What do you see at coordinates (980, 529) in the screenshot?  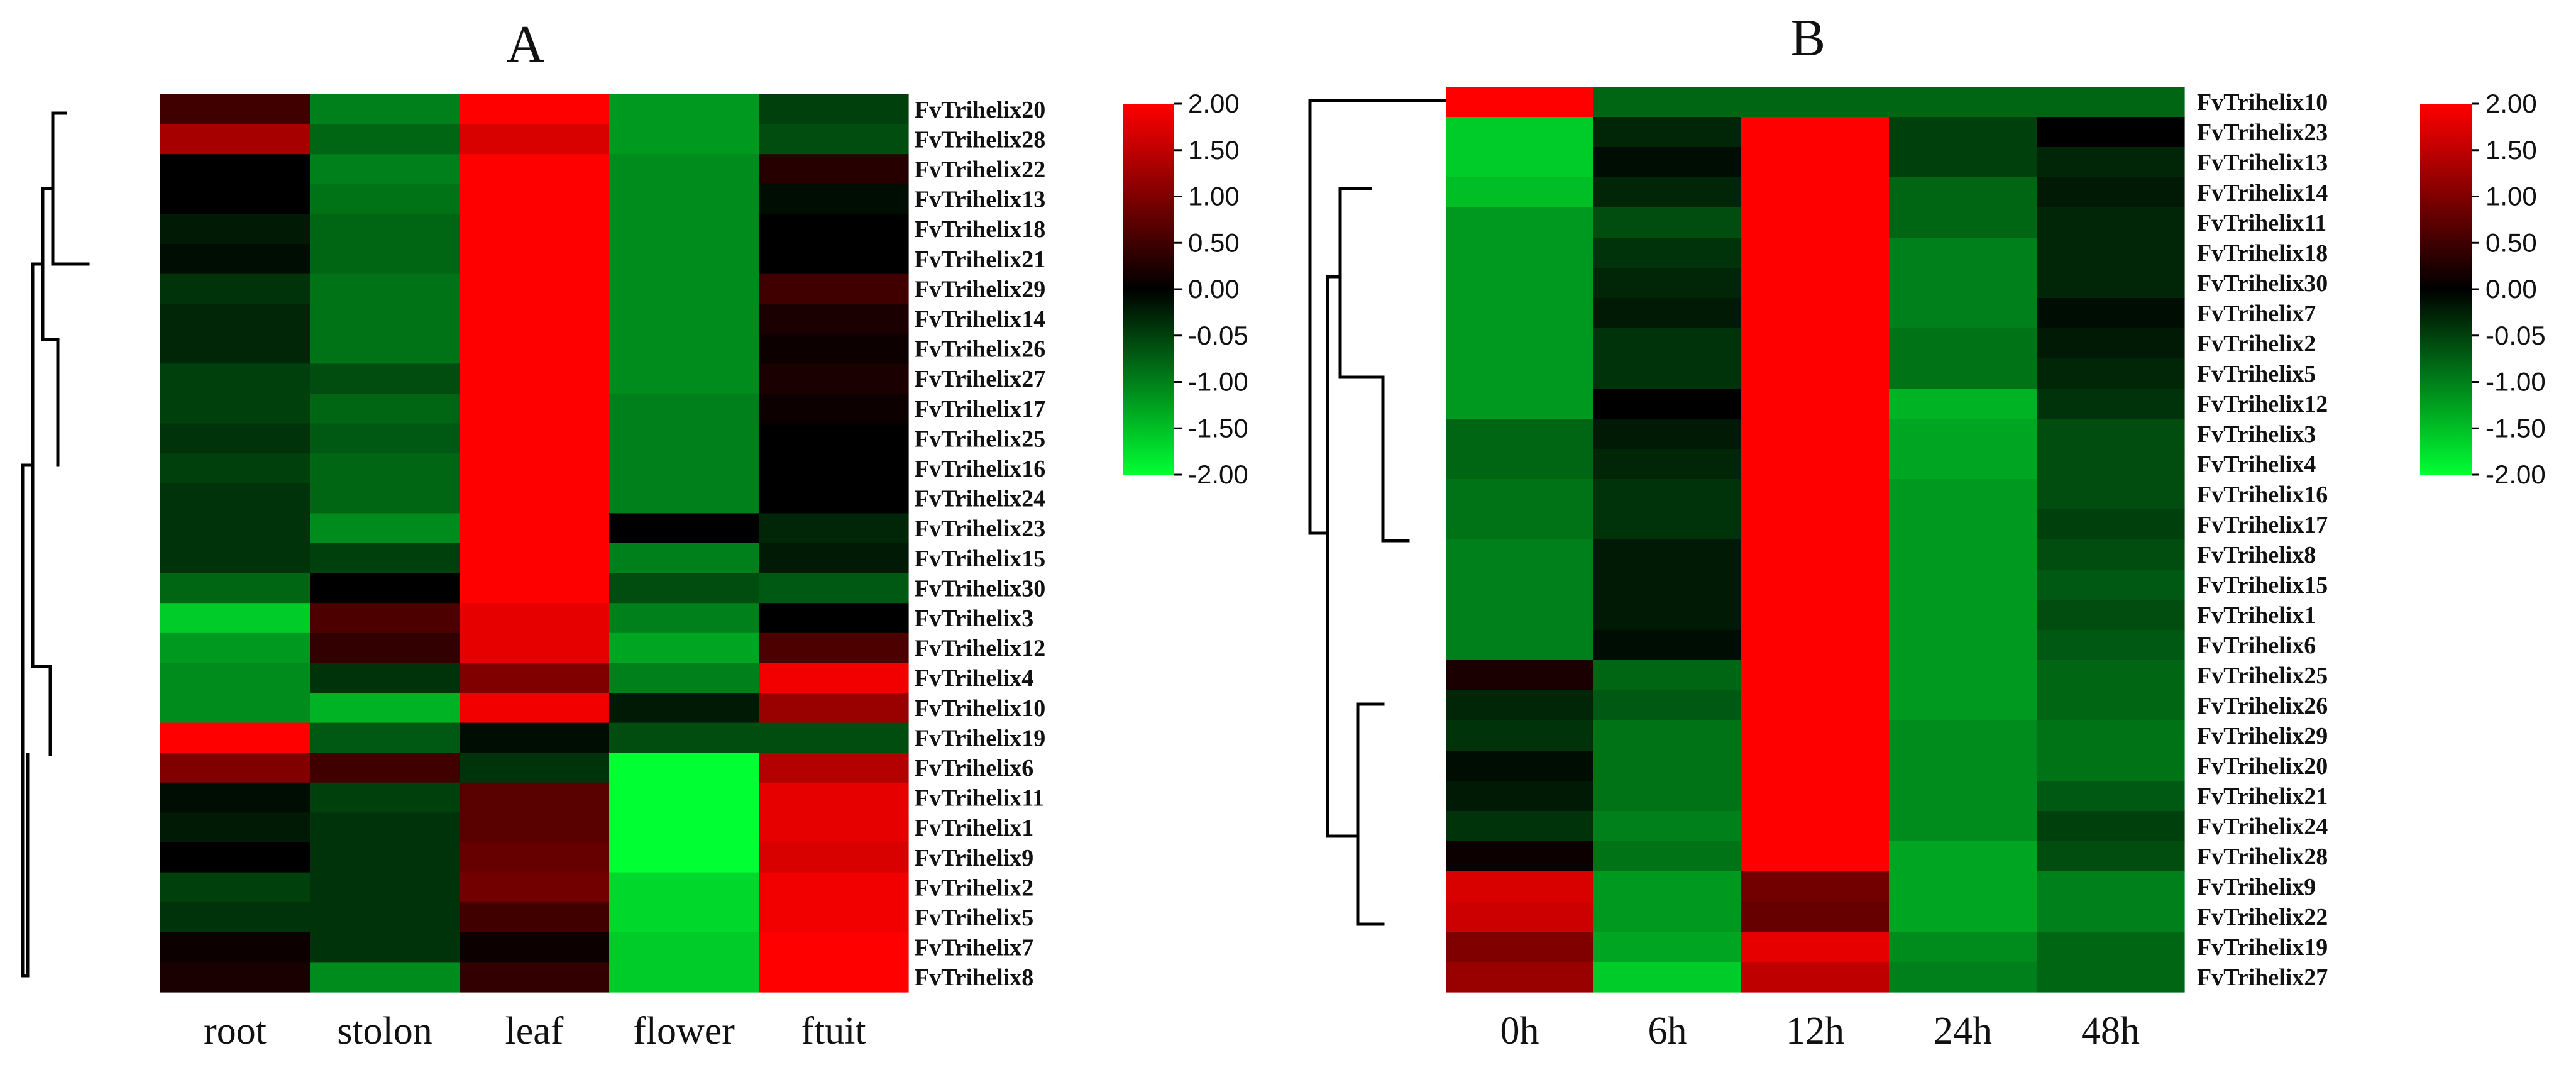 I see `row-label: FvTrihelix23` at bounding box center [980, 529].